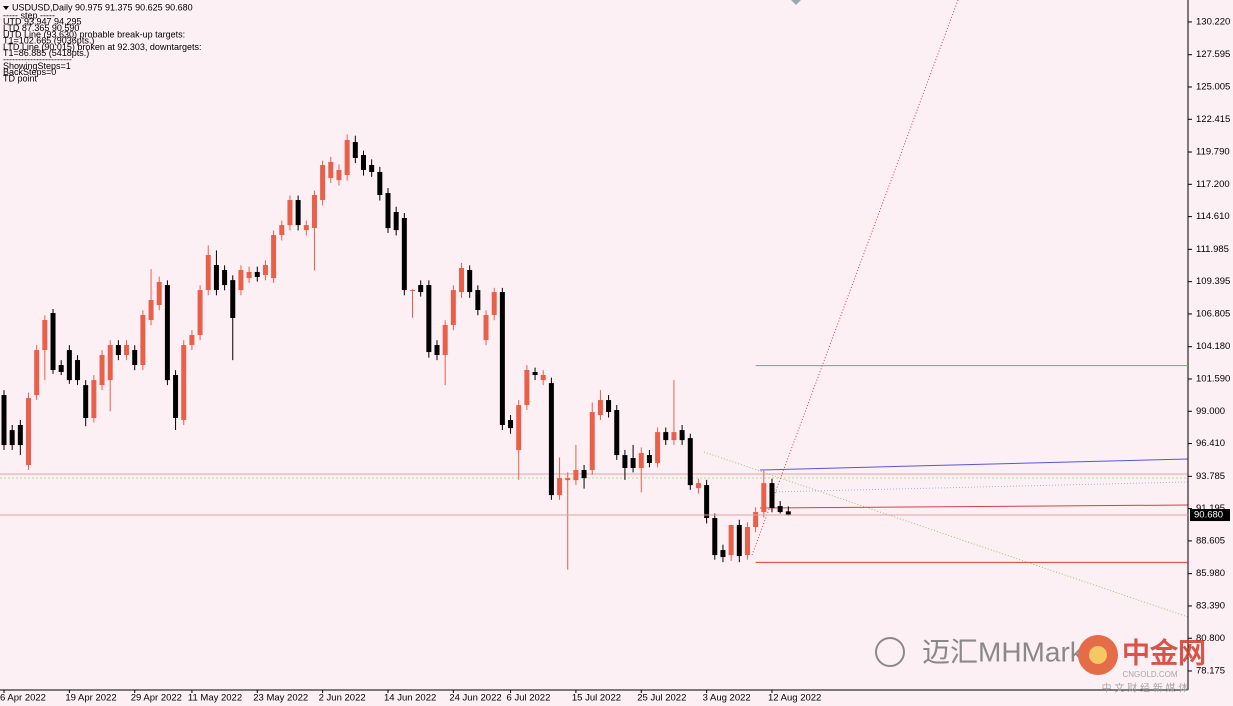  Describe the element at coordinates (796, 2) in the screenshot. I see `marker` at that location.